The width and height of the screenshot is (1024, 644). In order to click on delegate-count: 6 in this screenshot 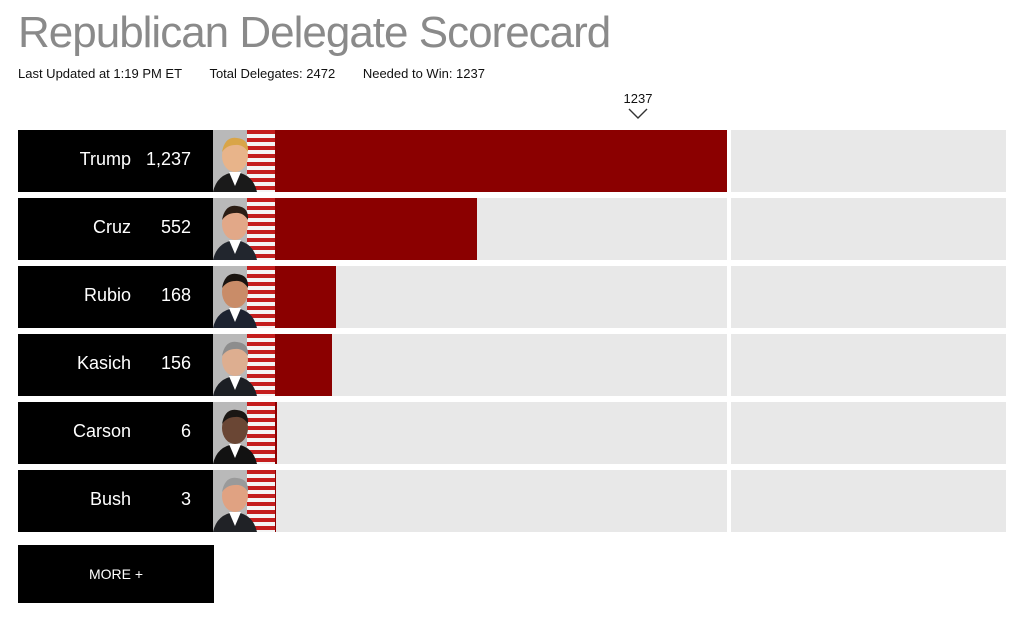, I will do `click(185, 431)`.